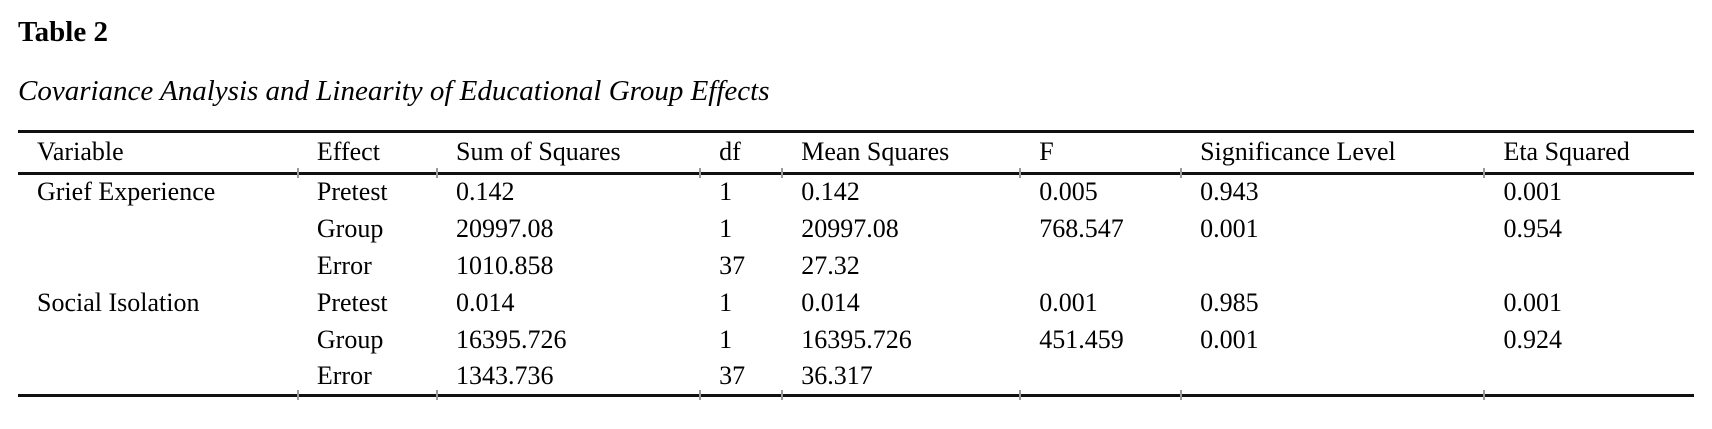 This screenshot has height=429, width=1712. Describe the element at coordinates (368, 154) in the screenshot. I see `column-header-effect: Effect` at that location.